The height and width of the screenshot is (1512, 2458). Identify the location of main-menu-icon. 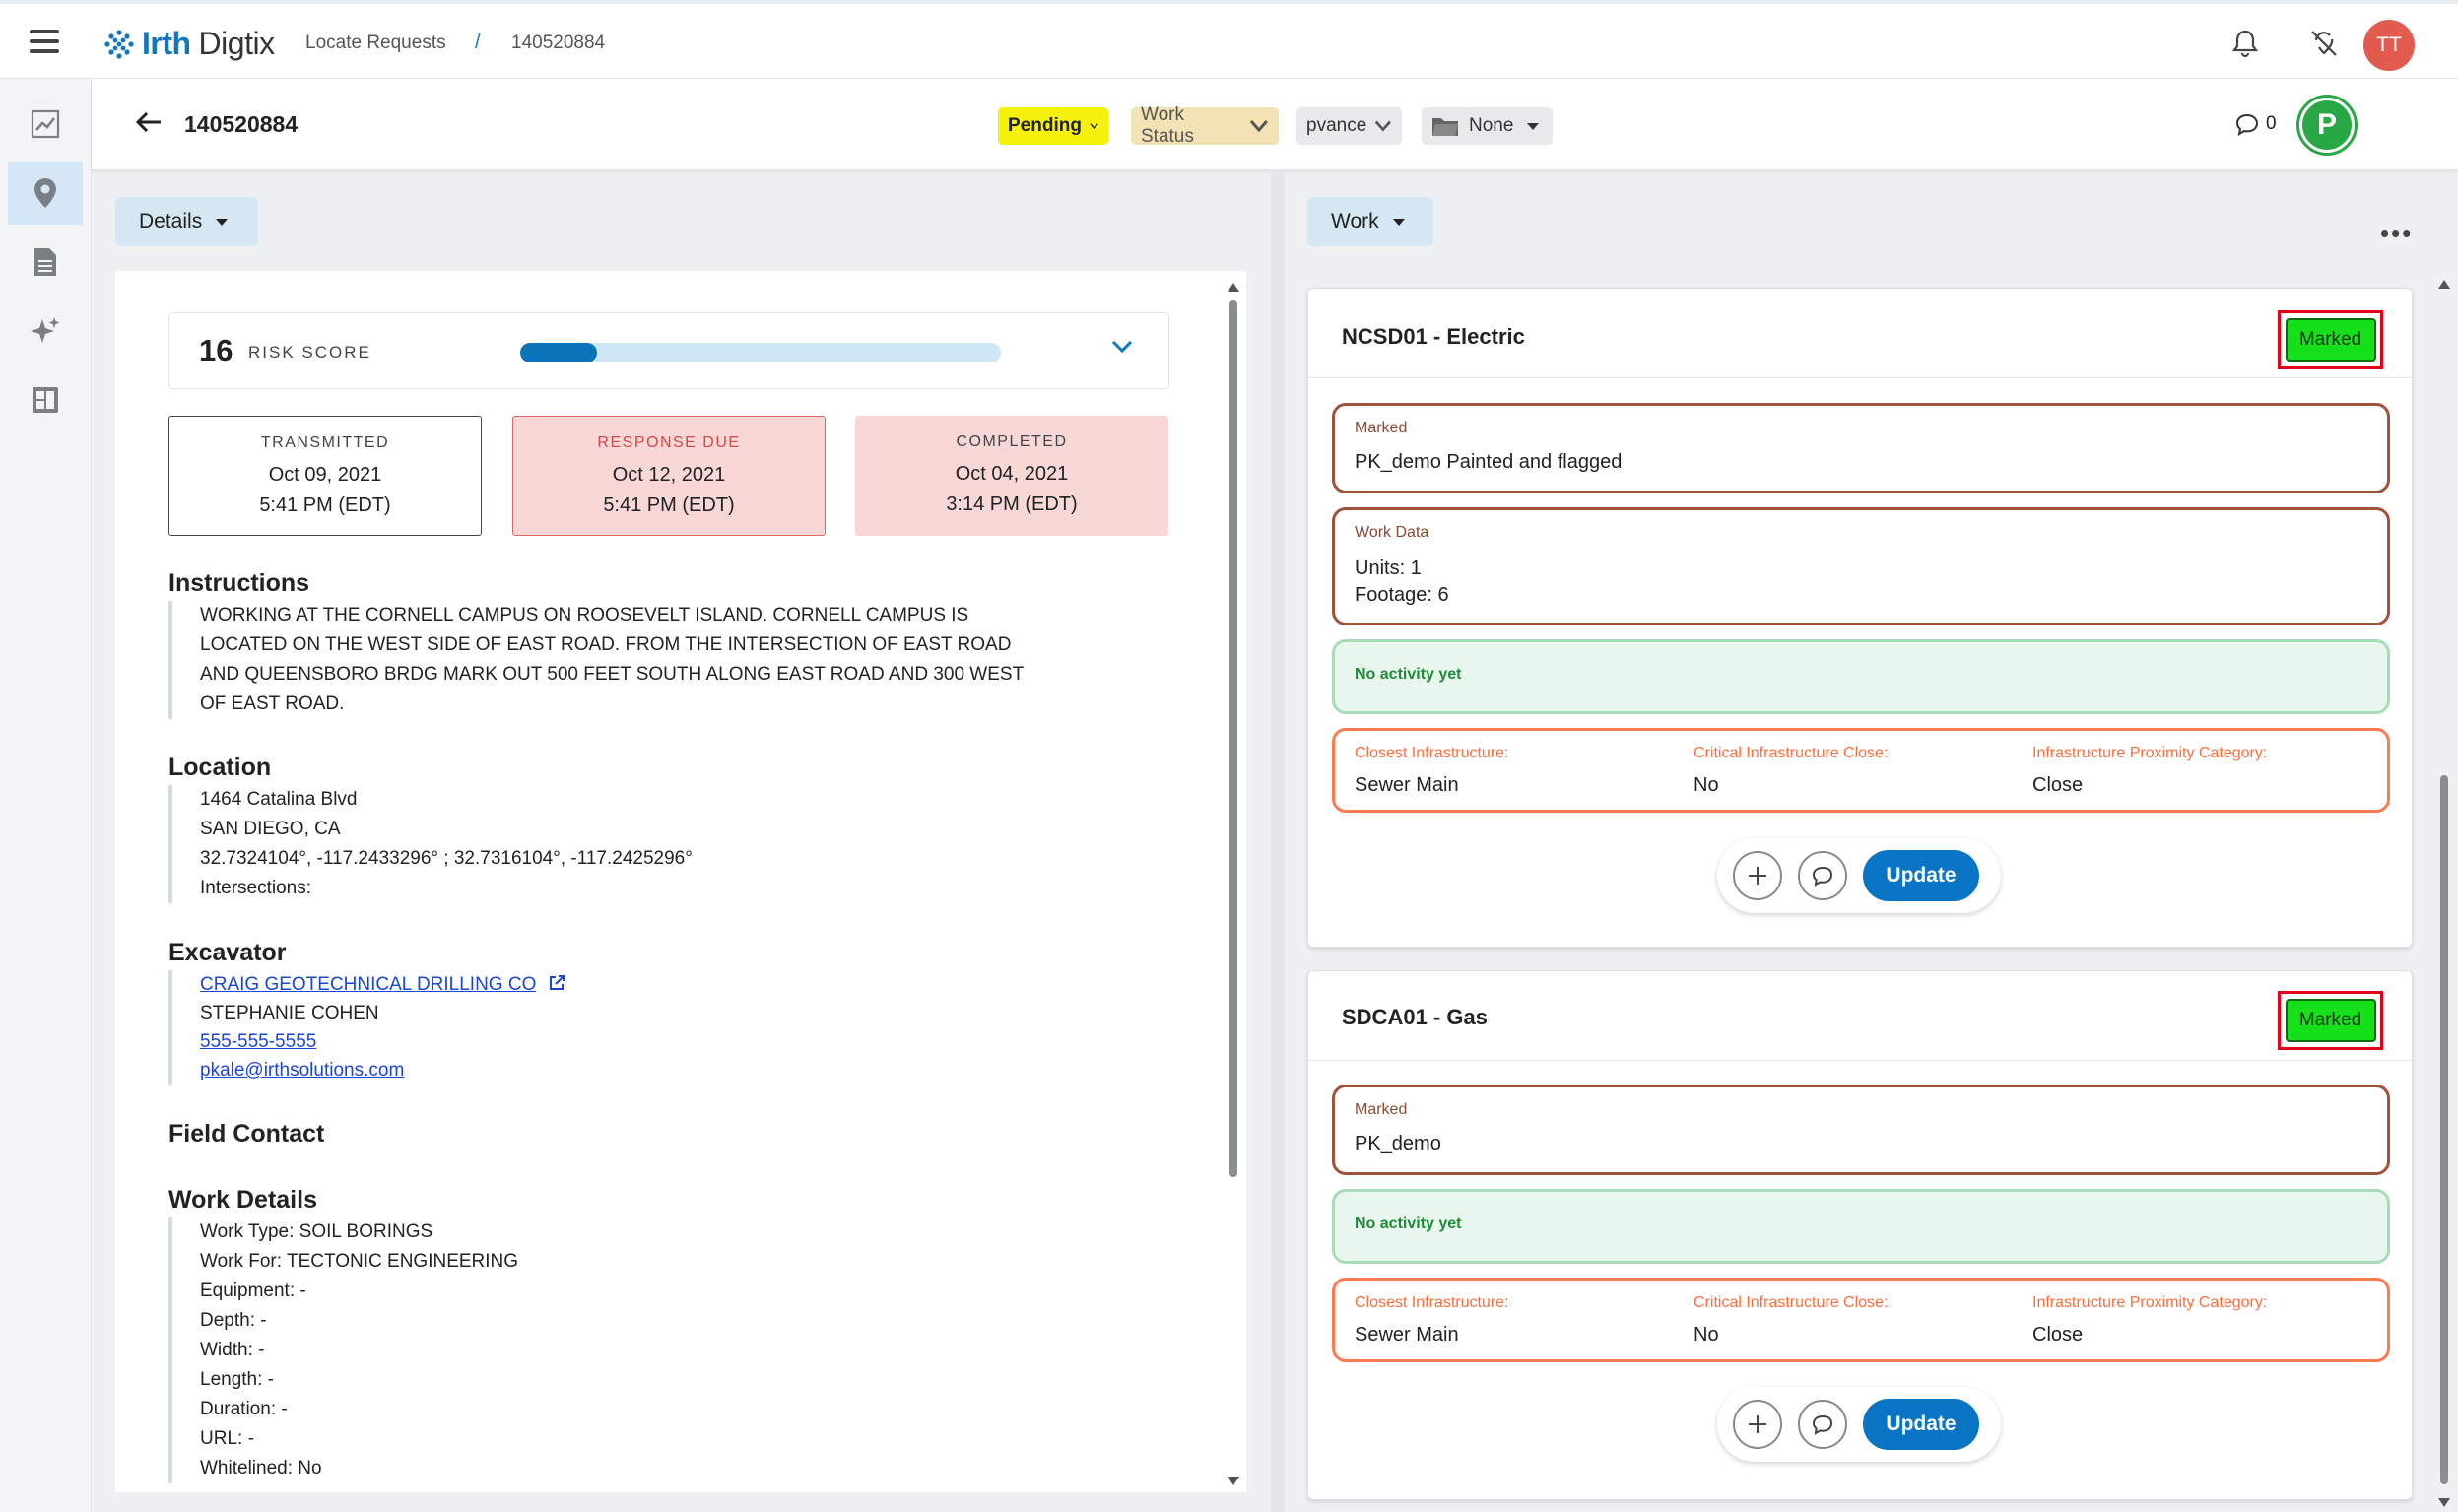
(44, 41).